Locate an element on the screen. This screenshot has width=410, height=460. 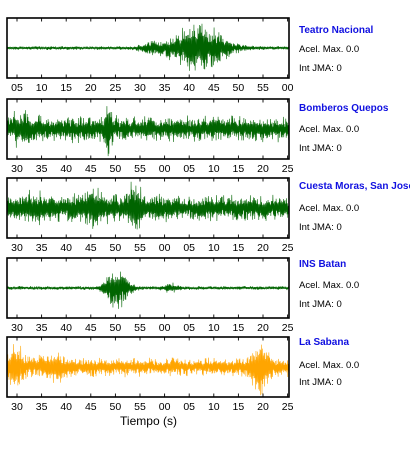
acel-max-4: Acel. Max. 0.0 is located at coordinates (329, 365).